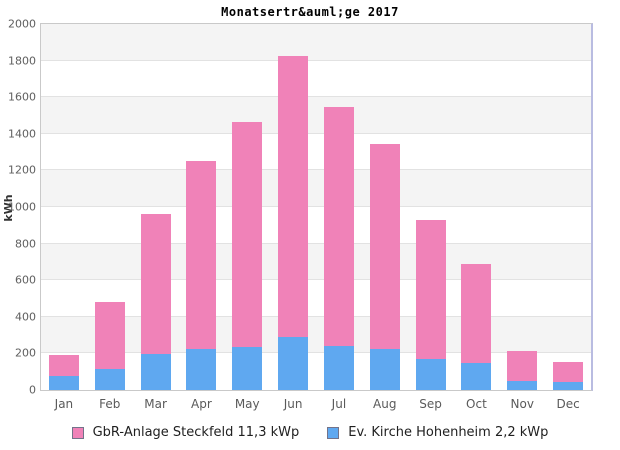  I want to click on y-tick-label: 1400, so click(22, 134).